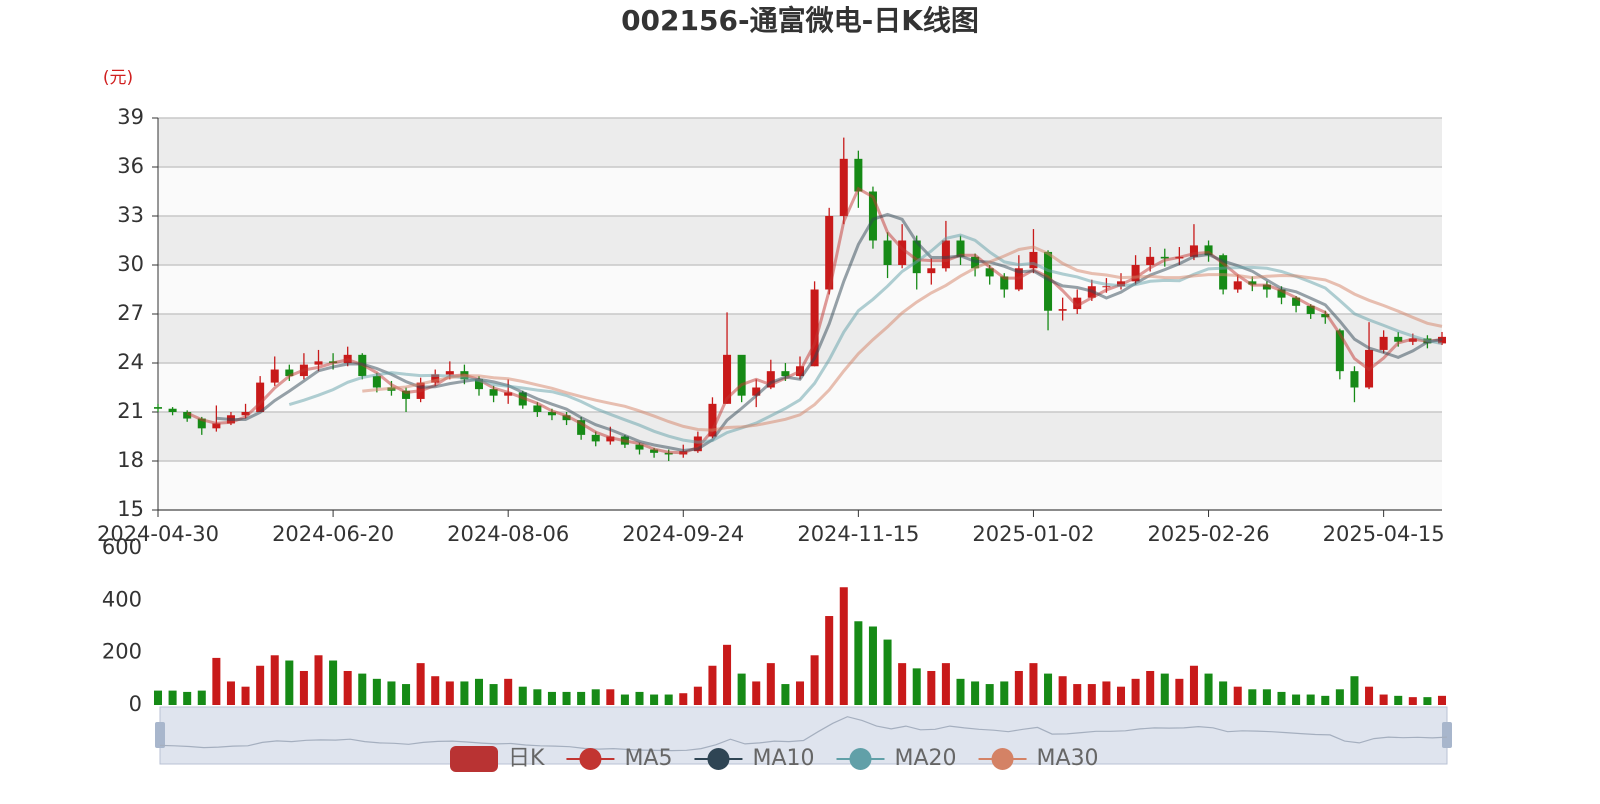 Image resolution: width=1600 pixels, height=804 pixels. What do you see at coordinates (1384, 534) in the screenshot?
I see `x-tick-label: 2025-04-15` at bounding box center [1384, 534].